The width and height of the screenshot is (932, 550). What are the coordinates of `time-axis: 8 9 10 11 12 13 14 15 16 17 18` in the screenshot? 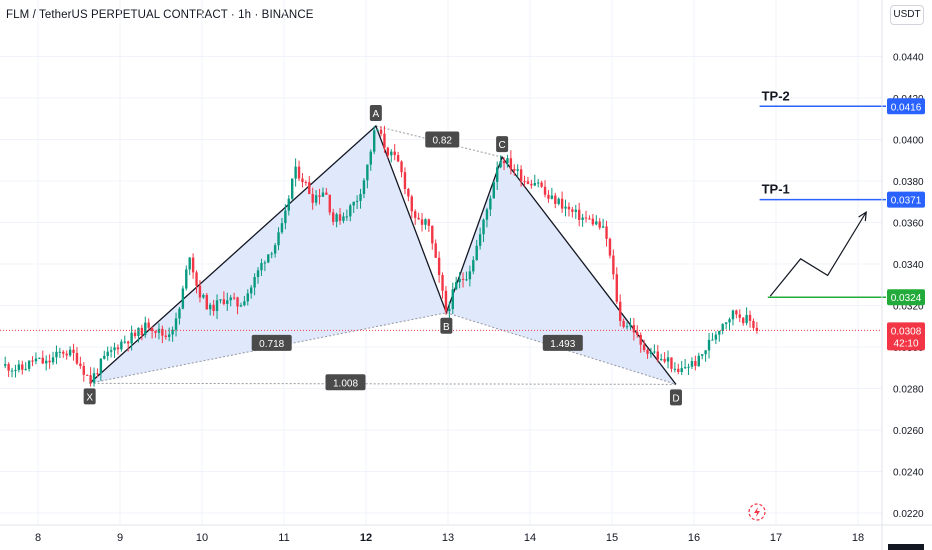 It's located at (466, 537).